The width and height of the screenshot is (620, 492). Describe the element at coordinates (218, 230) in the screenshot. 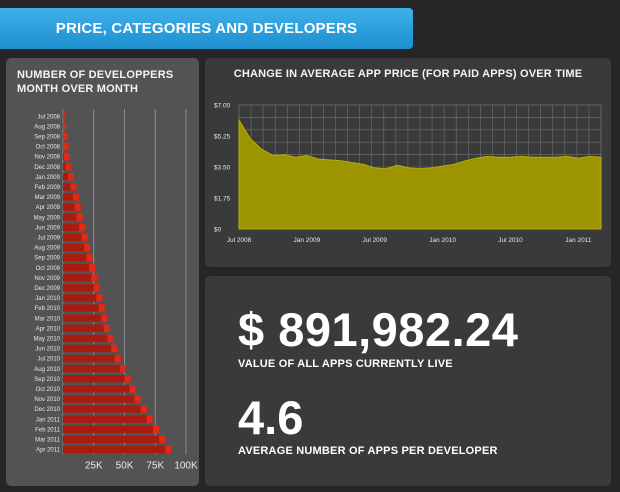

I see `y-tick-label: $0` at that location.